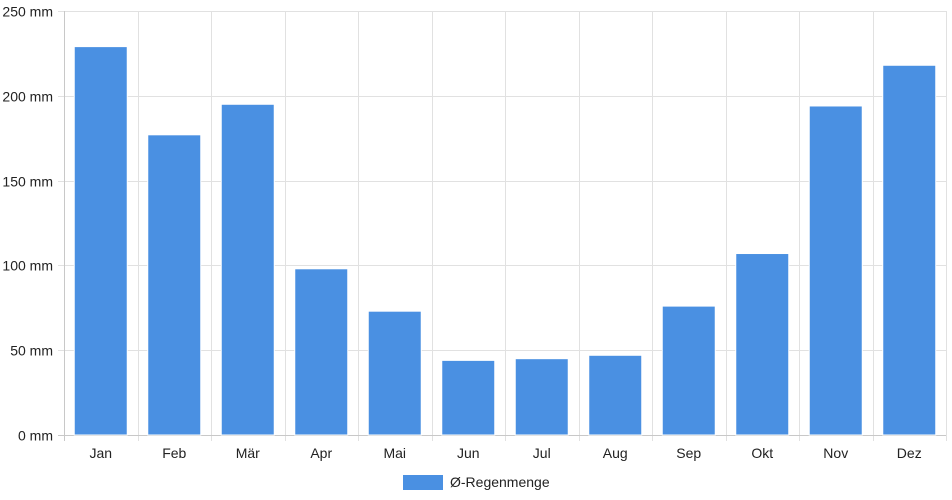 Image resolution: width=952 pixels, height=500 pixels. I want to click on bar-aug, so click(615, 395).